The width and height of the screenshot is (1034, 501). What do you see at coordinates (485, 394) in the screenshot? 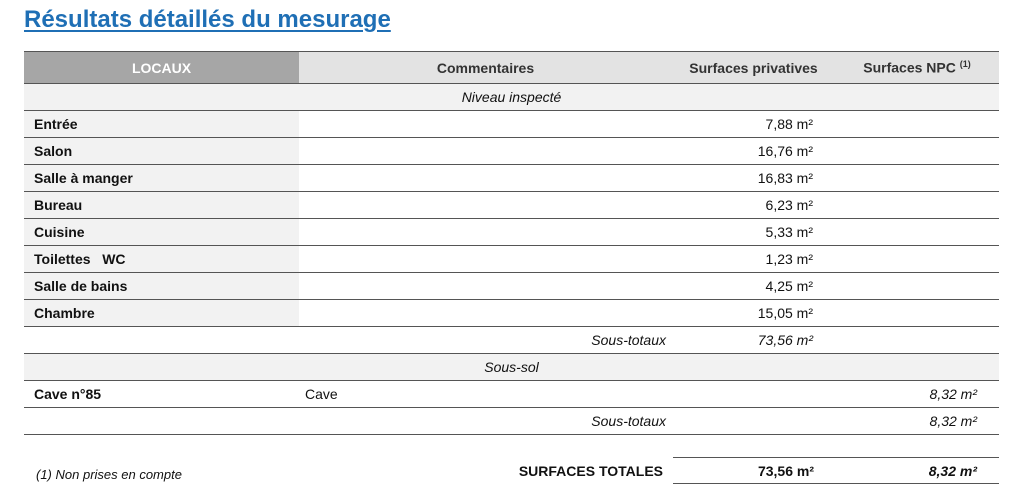
I see `comment: Cave` at bounding box center [485, 394].